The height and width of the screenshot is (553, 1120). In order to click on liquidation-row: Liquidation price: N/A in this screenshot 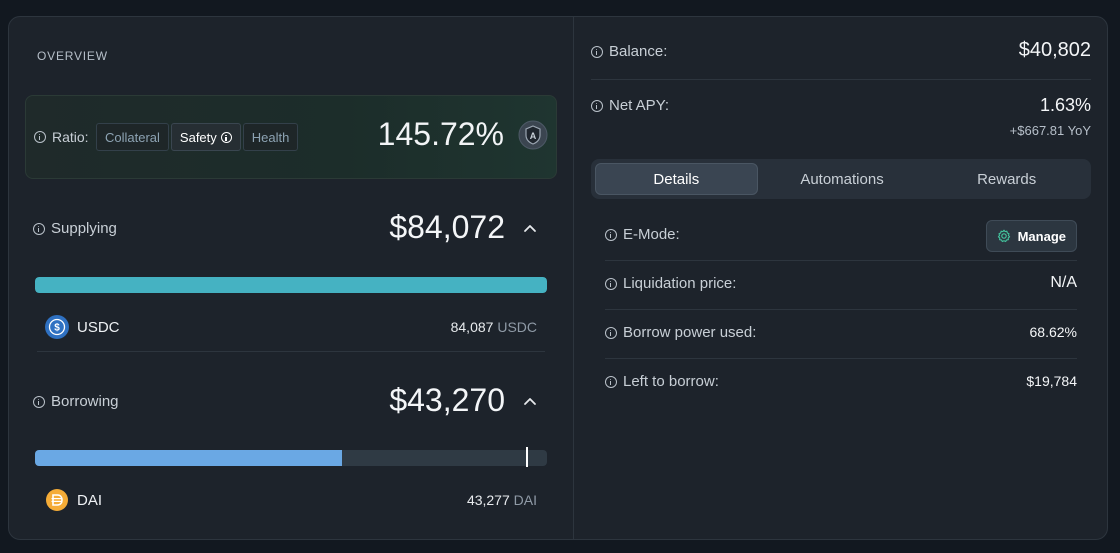, I will do `click(841, 285)`.